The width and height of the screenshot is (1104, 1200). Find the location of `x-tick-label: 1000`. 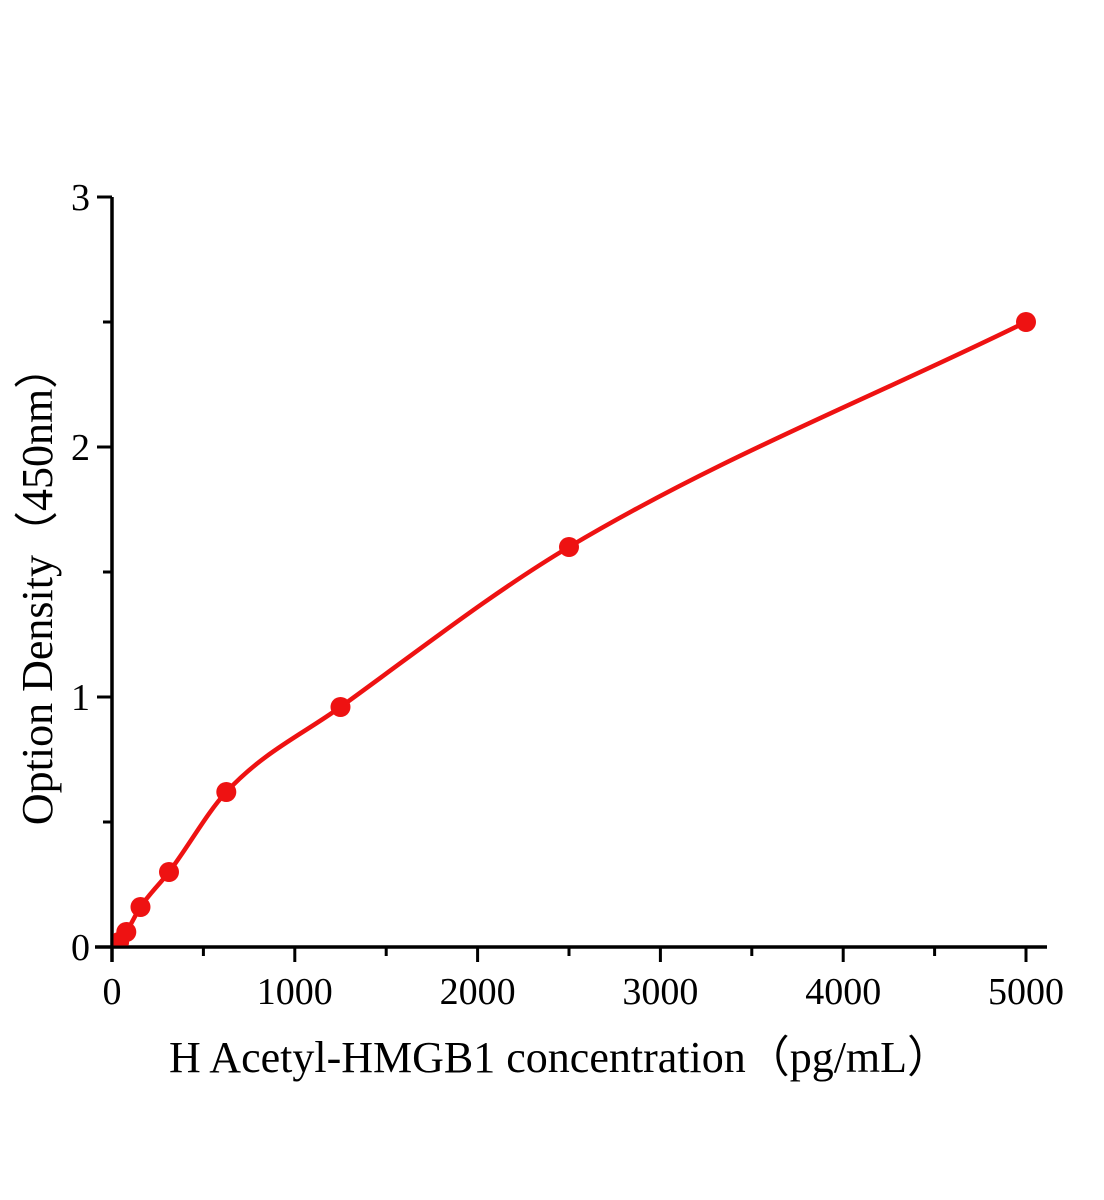

x-tick-label: 1000 is located at coordinates (295, 992).